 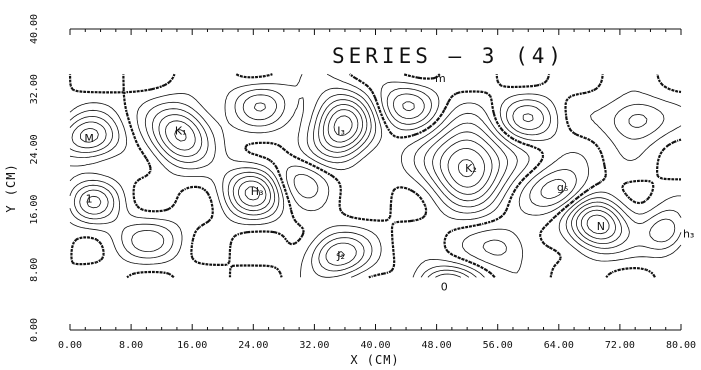 I want to click on x-tick-label: 8.00, so click(x=131, y=345).